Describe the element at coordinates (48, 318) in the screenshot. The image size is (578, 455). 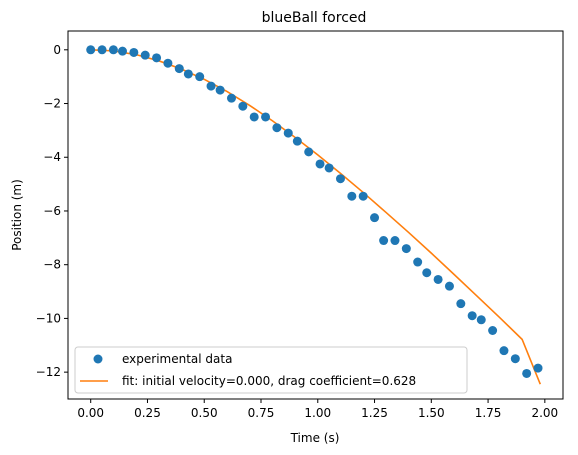
I see `y-tick-label: −10` at that location.